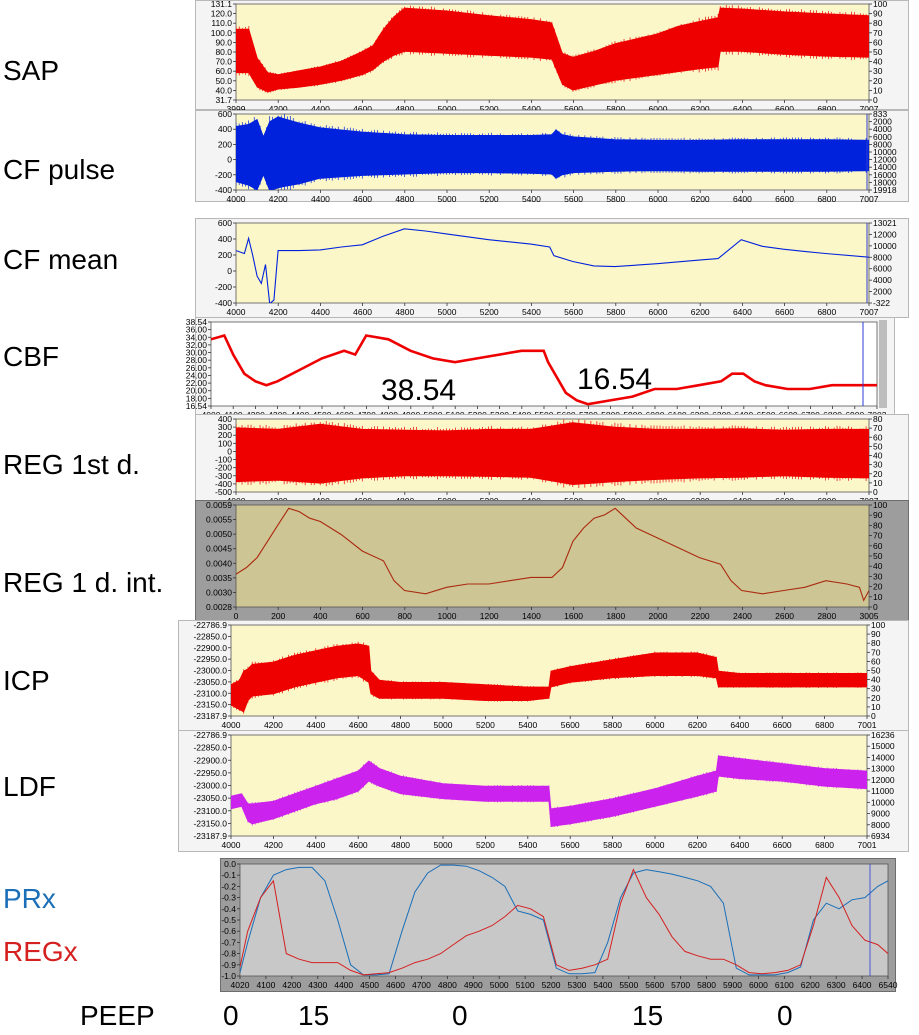 This screenshot has width=919, height=1035. What do you see at coordinates (552, 556) in the screenshot?
I see `reg1int-plot-area` at bounding box center [552, 556].